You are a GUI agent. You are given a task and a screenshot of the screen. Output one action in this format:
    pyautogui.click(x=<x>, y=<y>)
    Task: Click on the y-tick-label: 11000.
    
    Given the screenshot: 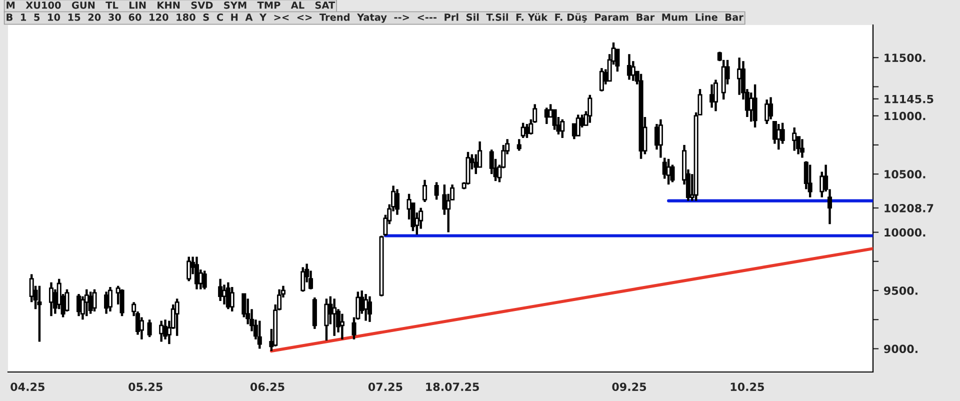 What is the action you would take?
    pyautogui.click(x=905, y=116)
    